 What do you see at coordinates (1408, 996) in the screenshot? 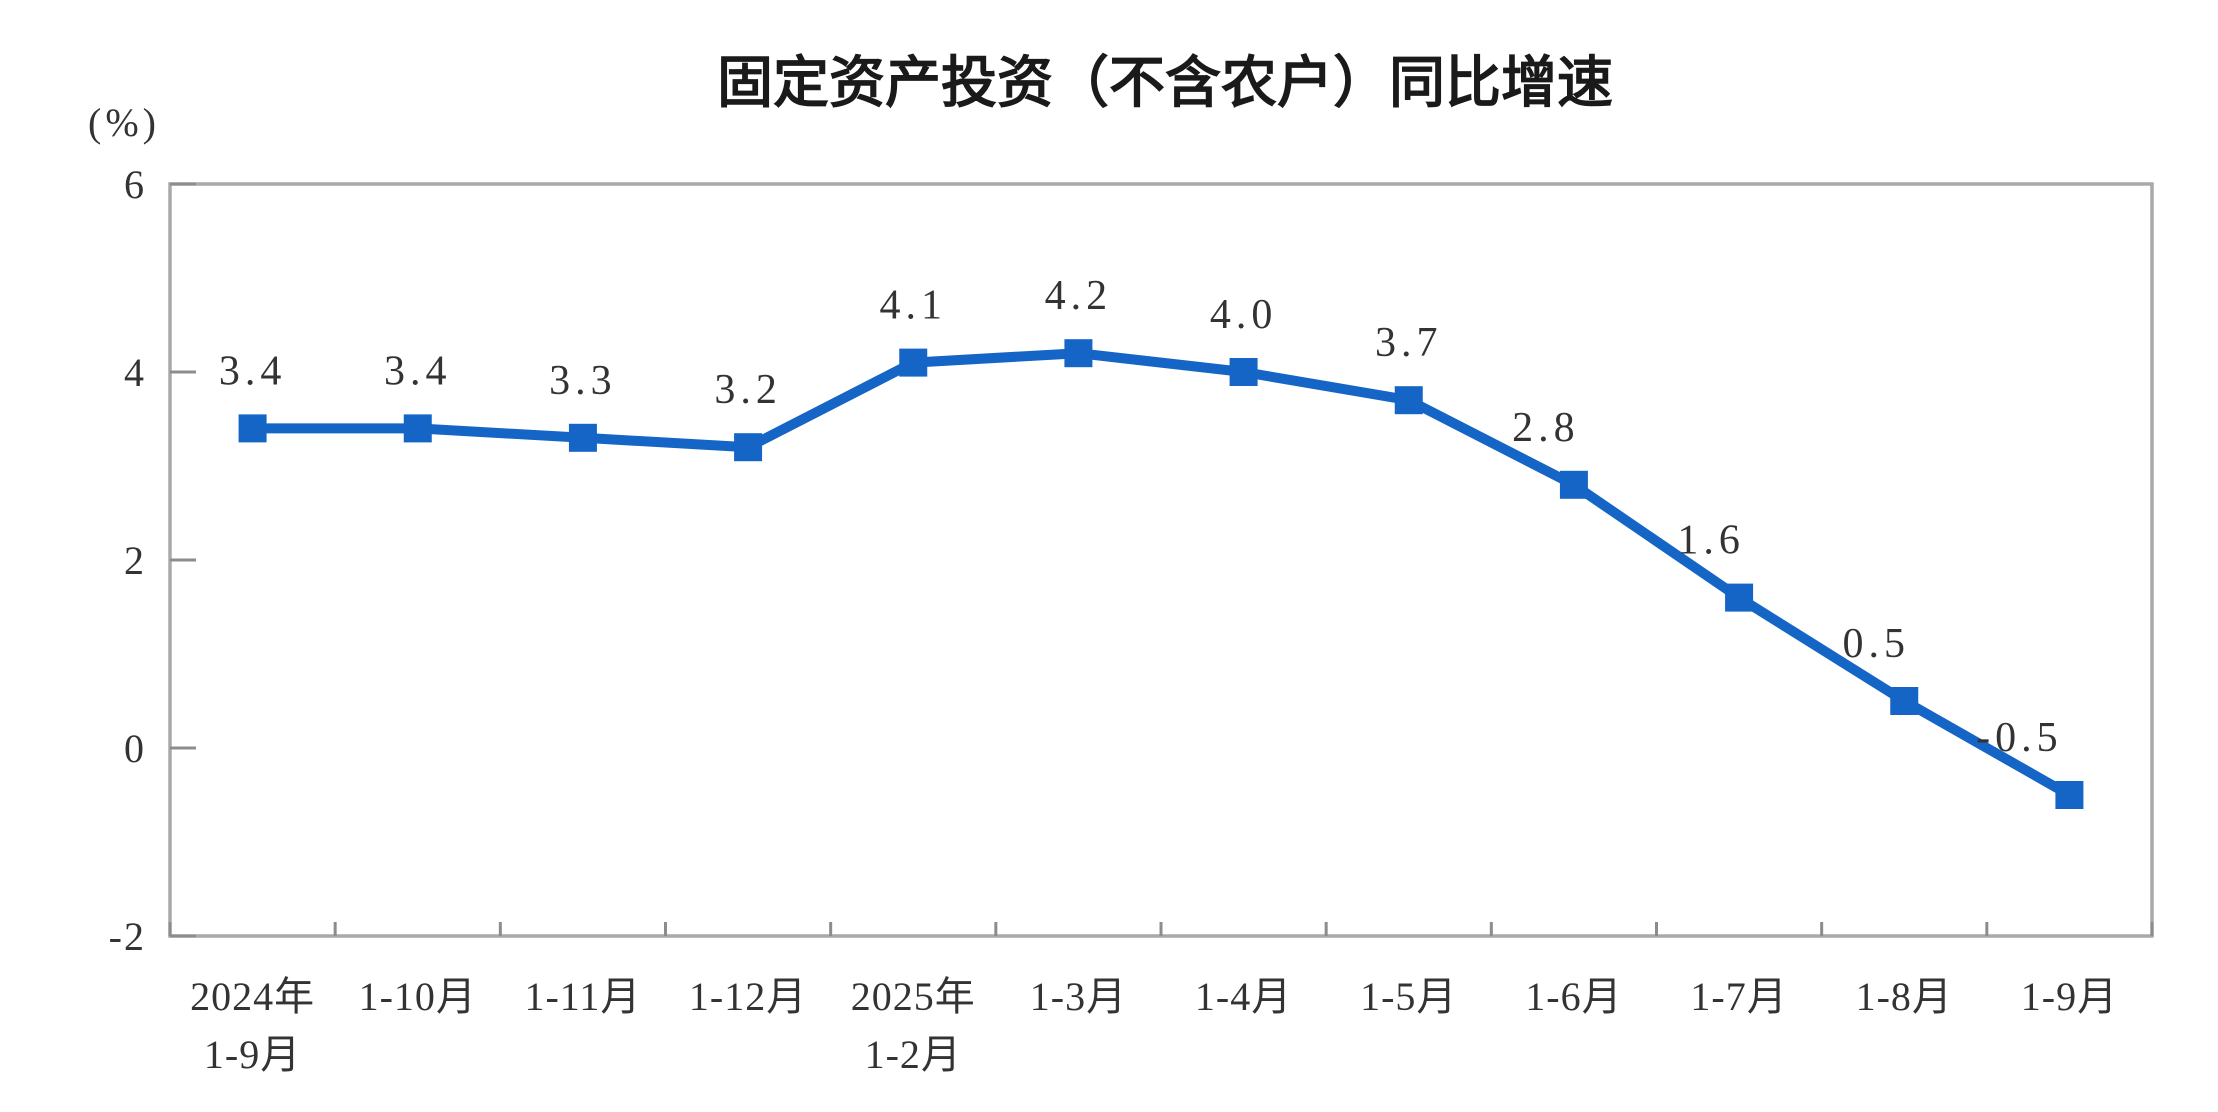
I see `x-tick-label: 1-5月` at bounding box center [1408, 996].